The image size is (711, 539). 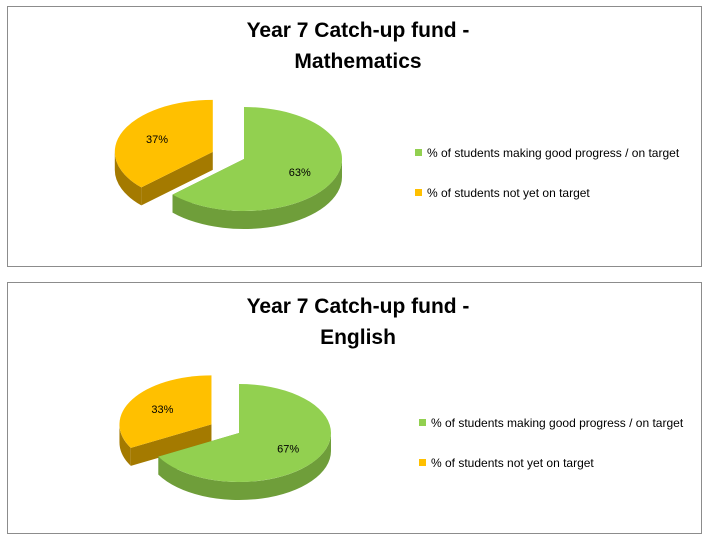 I want to click on pie-chart-mathematics: 63% 37%, so click(x=228, y=164).